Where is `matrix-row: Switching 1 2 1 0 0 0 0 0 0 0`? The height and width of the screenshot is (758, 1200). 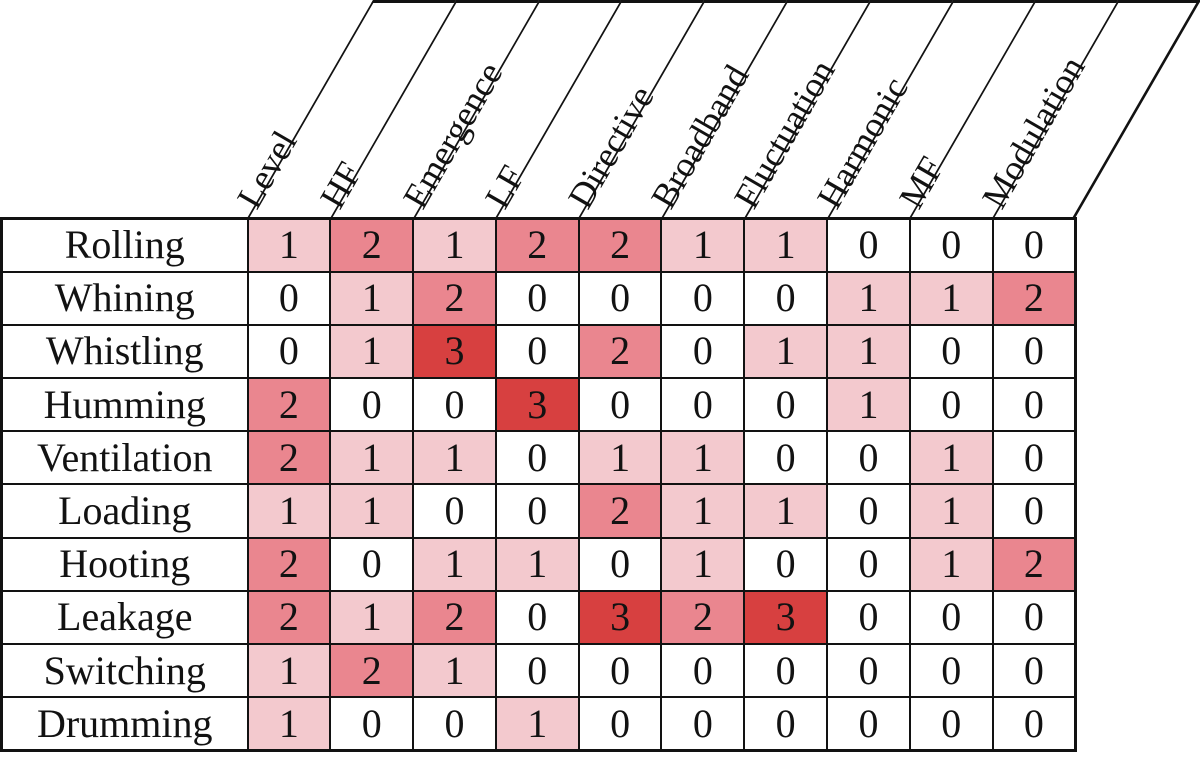 matrix-row: Switching 1 2 1 0 0 0 0 0 0 0 is located at coordinates (538, 670).